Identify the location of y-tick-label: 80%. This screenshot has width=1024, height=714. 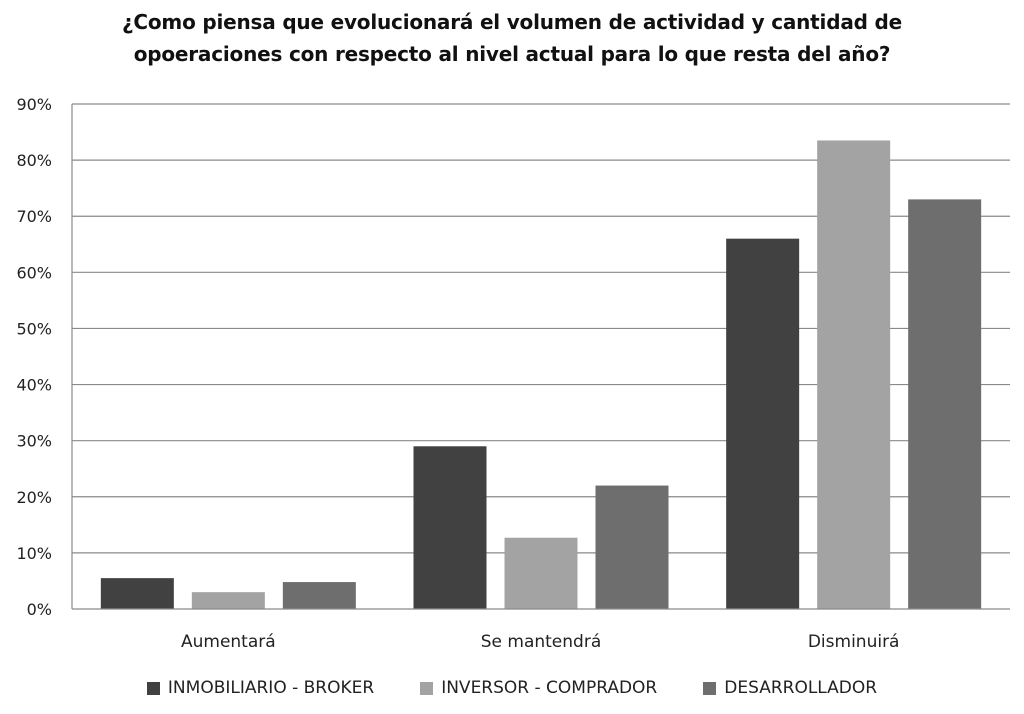
(34, 160).